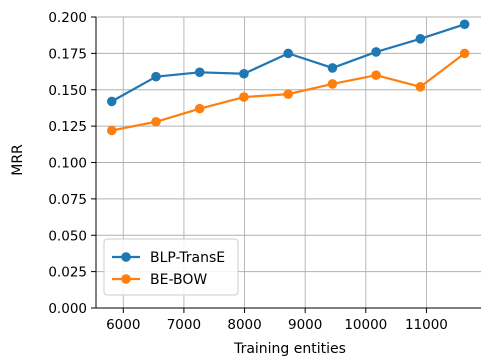 This screenshot has width=487, height=358. What do you see at coordinates (126, 279) in the screenshot?
I see `legend-marker-be-bow` at bounding box center [126, 279].